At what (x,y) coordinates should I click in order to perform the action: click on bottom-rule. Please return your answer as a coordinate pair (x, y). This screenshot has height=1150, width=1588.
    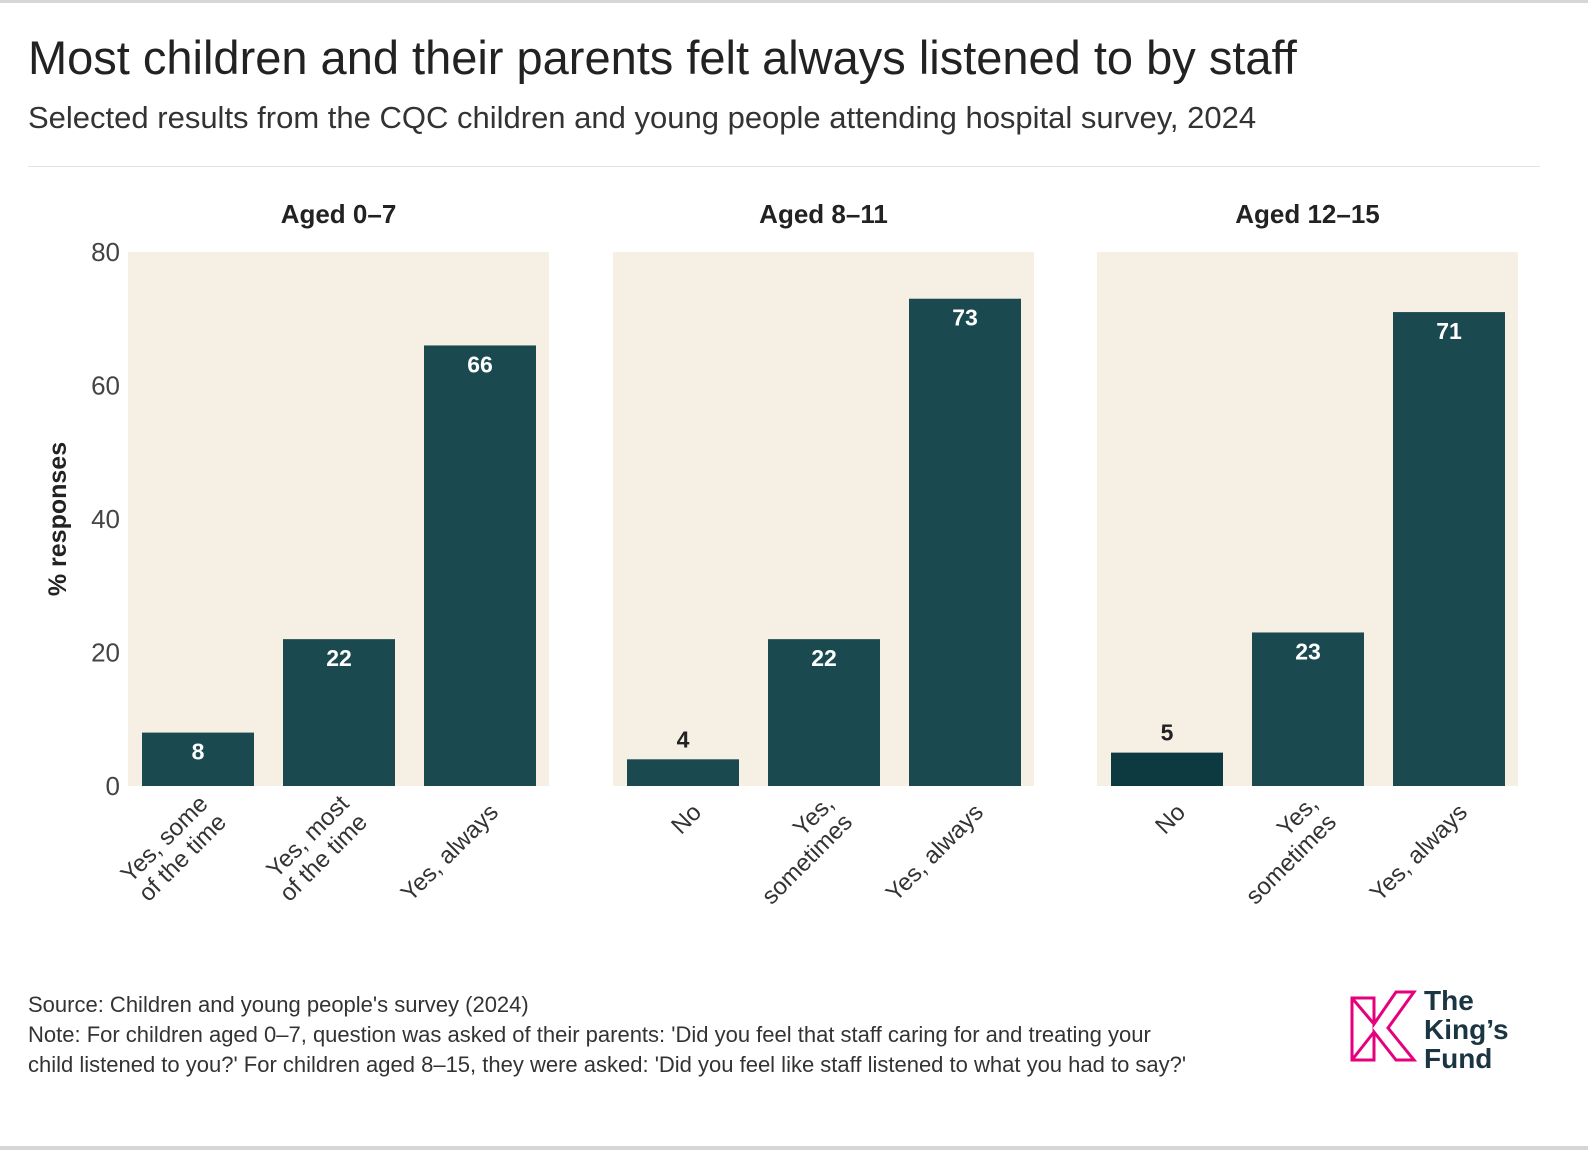
    Looking at the image, I should click on (794, 1148).